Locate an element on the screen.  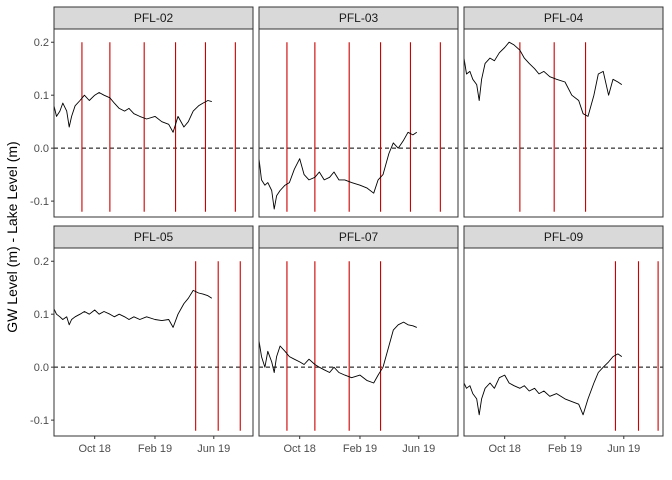
facet-panel: PFL-03 is located at coordinates (358, 112).